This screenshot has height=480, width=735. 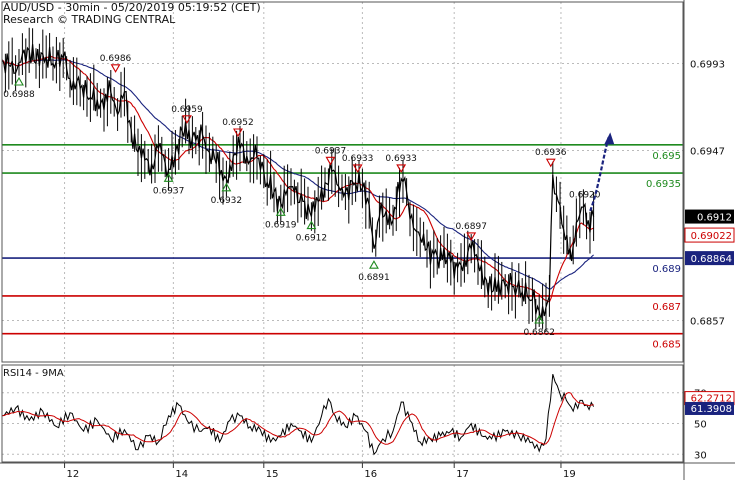 What do you see at coordinates (609, 138) in the screenshot?
I see `forecast-arrow-head` at bounding box center [609, 138].